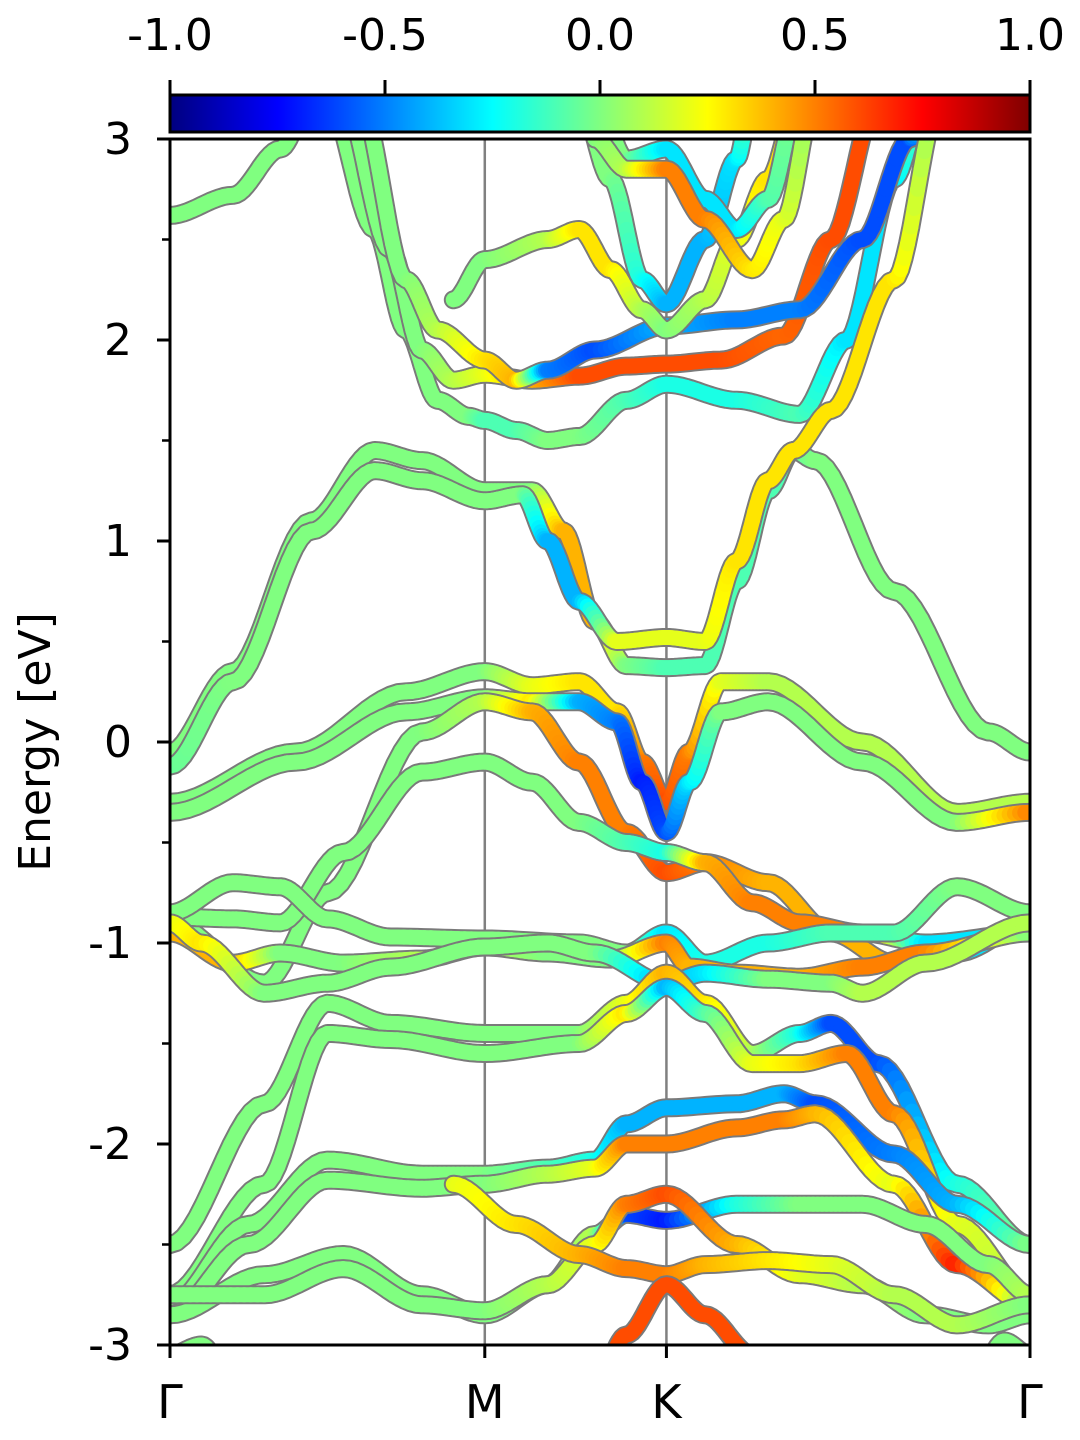 The width and height of the screenshot is (1080, 1440). I want to click on x-tick-label: M, so click(485, 1402).